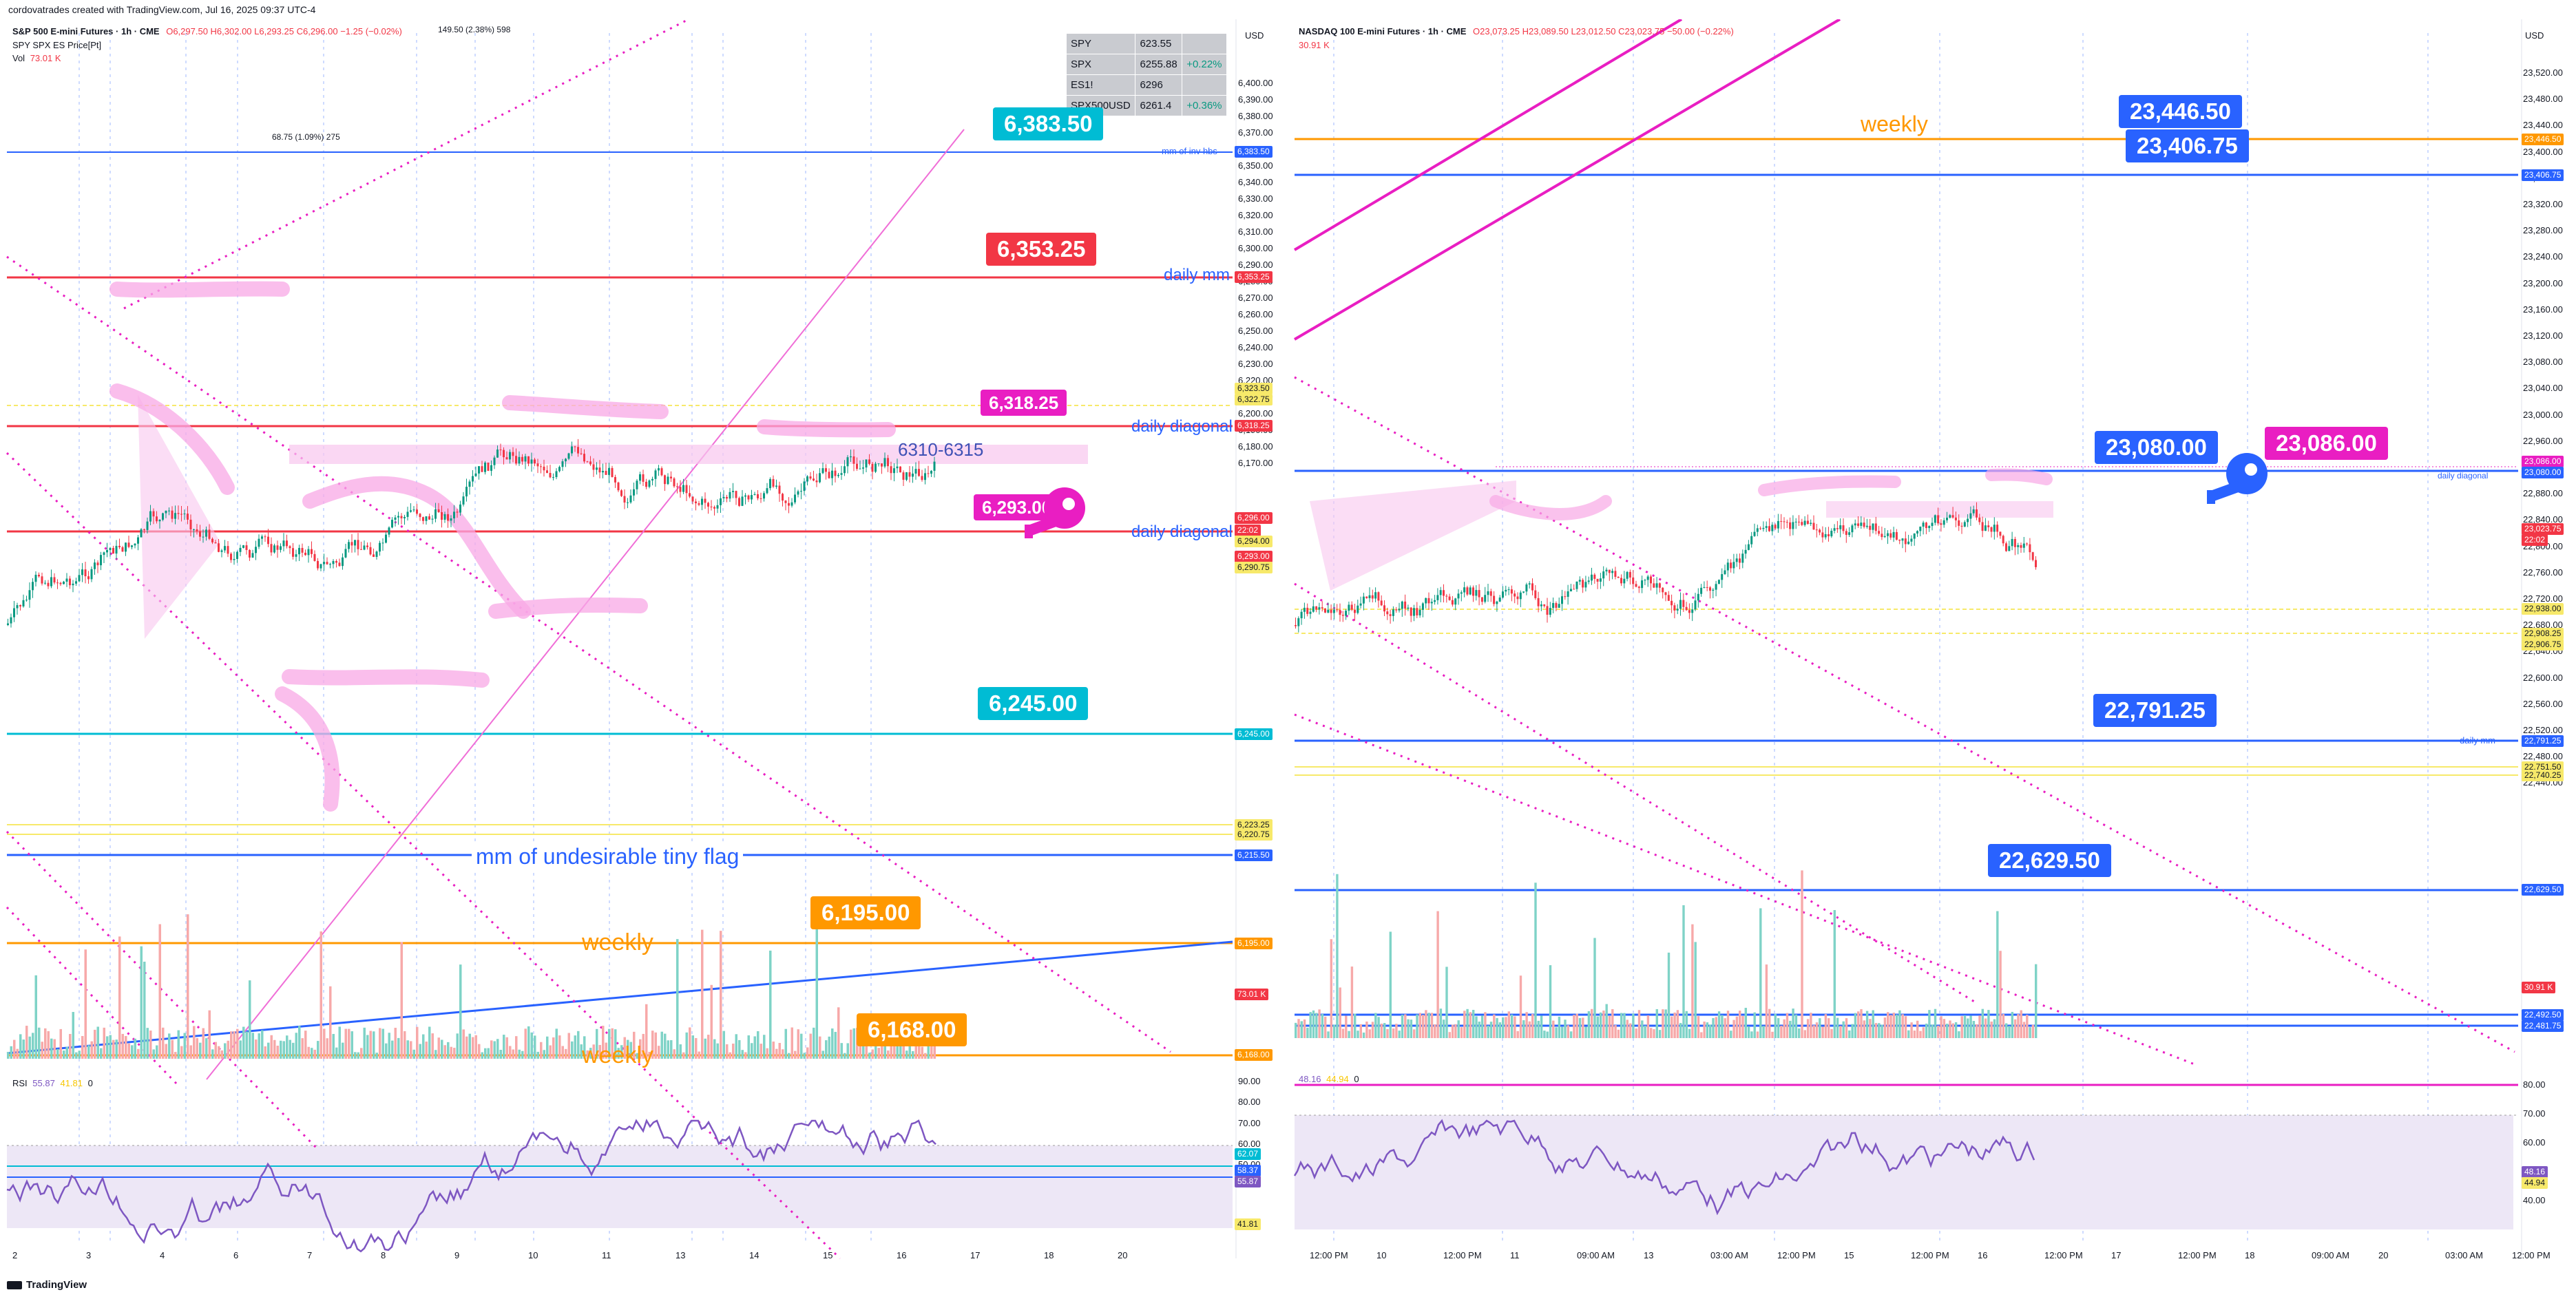 The image size is (2576, 1299). What do you see at coordinates (2187, 145) in the screenshot?
I see `callout-23406: 23,406.75` at bounding box center [2187, 145].